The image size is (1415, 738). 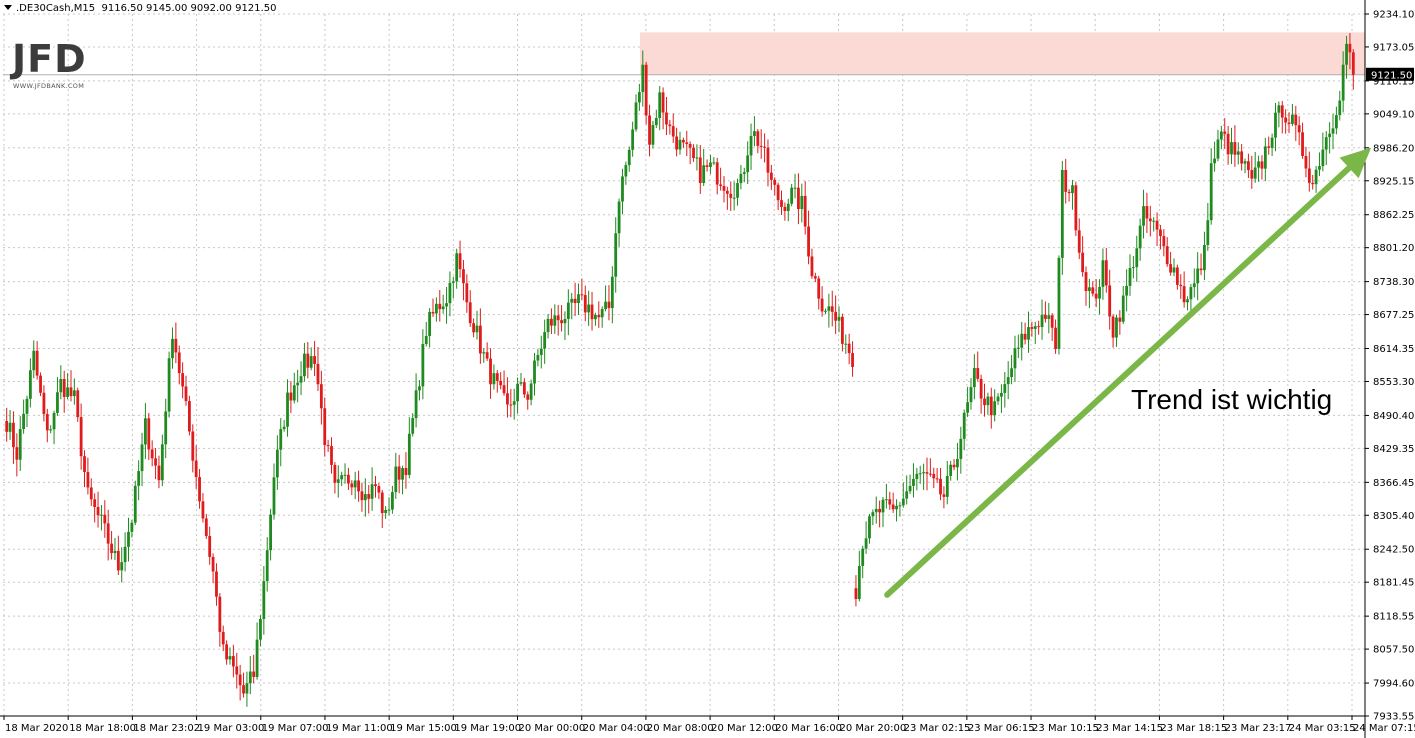 What do you see at coordinates (8, 7) in the screenshot?
I see `dropdown-icon` at bounding box center [8, 7].